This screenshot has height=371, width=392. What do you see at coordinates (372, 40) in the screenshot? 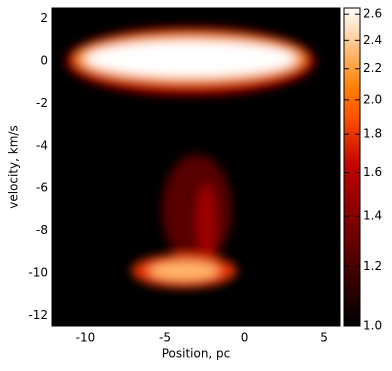
I see `colorbar-tick-label: 2.4` at bounding box center [372, 40].